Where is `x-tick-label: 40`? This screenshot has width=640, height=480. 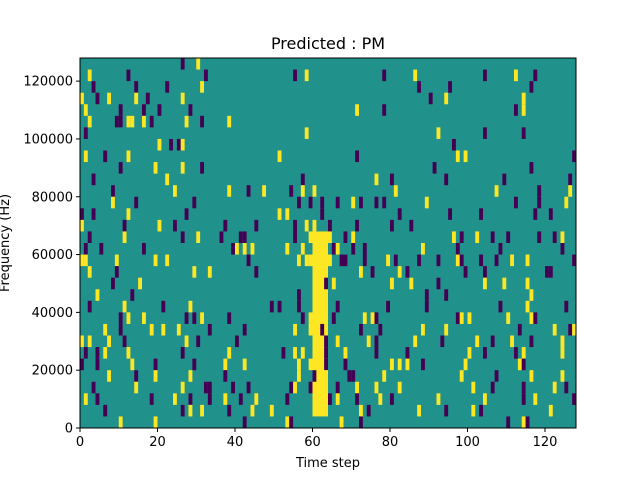 x-tick-label: 40 is located at coordinates (235, 442).